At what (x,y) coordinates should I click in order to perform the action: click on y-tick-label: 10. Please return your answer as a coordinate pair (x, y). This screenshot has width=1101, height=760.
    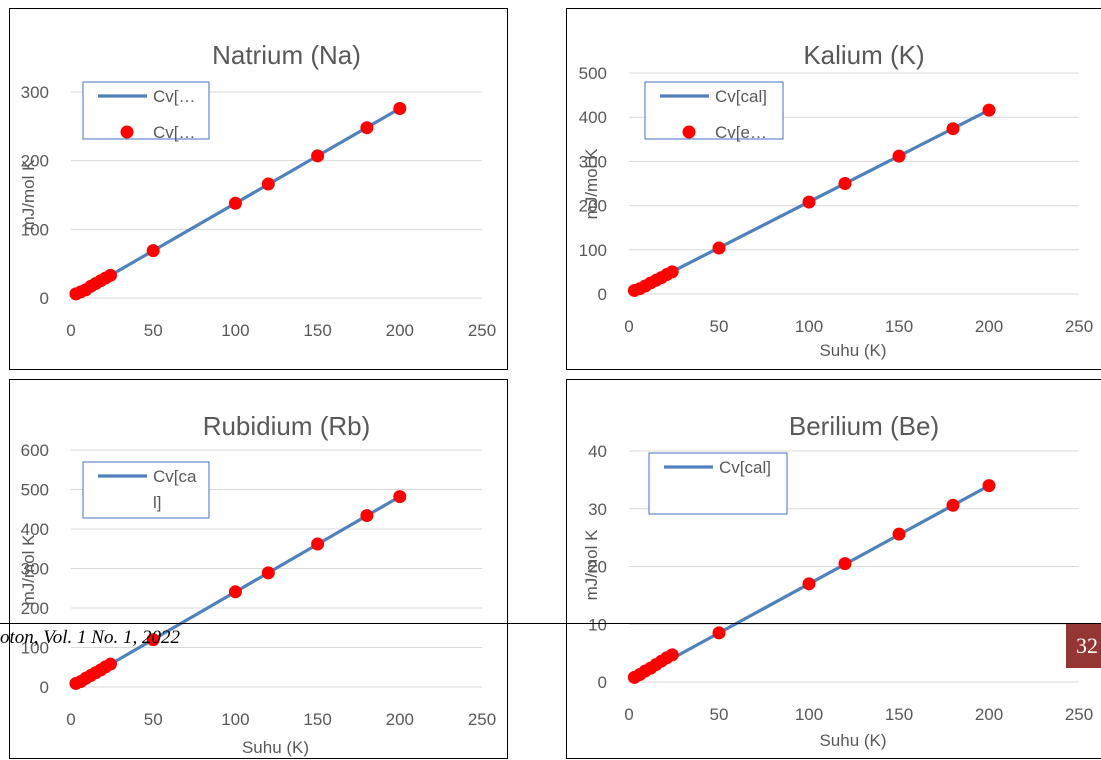
    Looking at the image, I should click on (597, 624).